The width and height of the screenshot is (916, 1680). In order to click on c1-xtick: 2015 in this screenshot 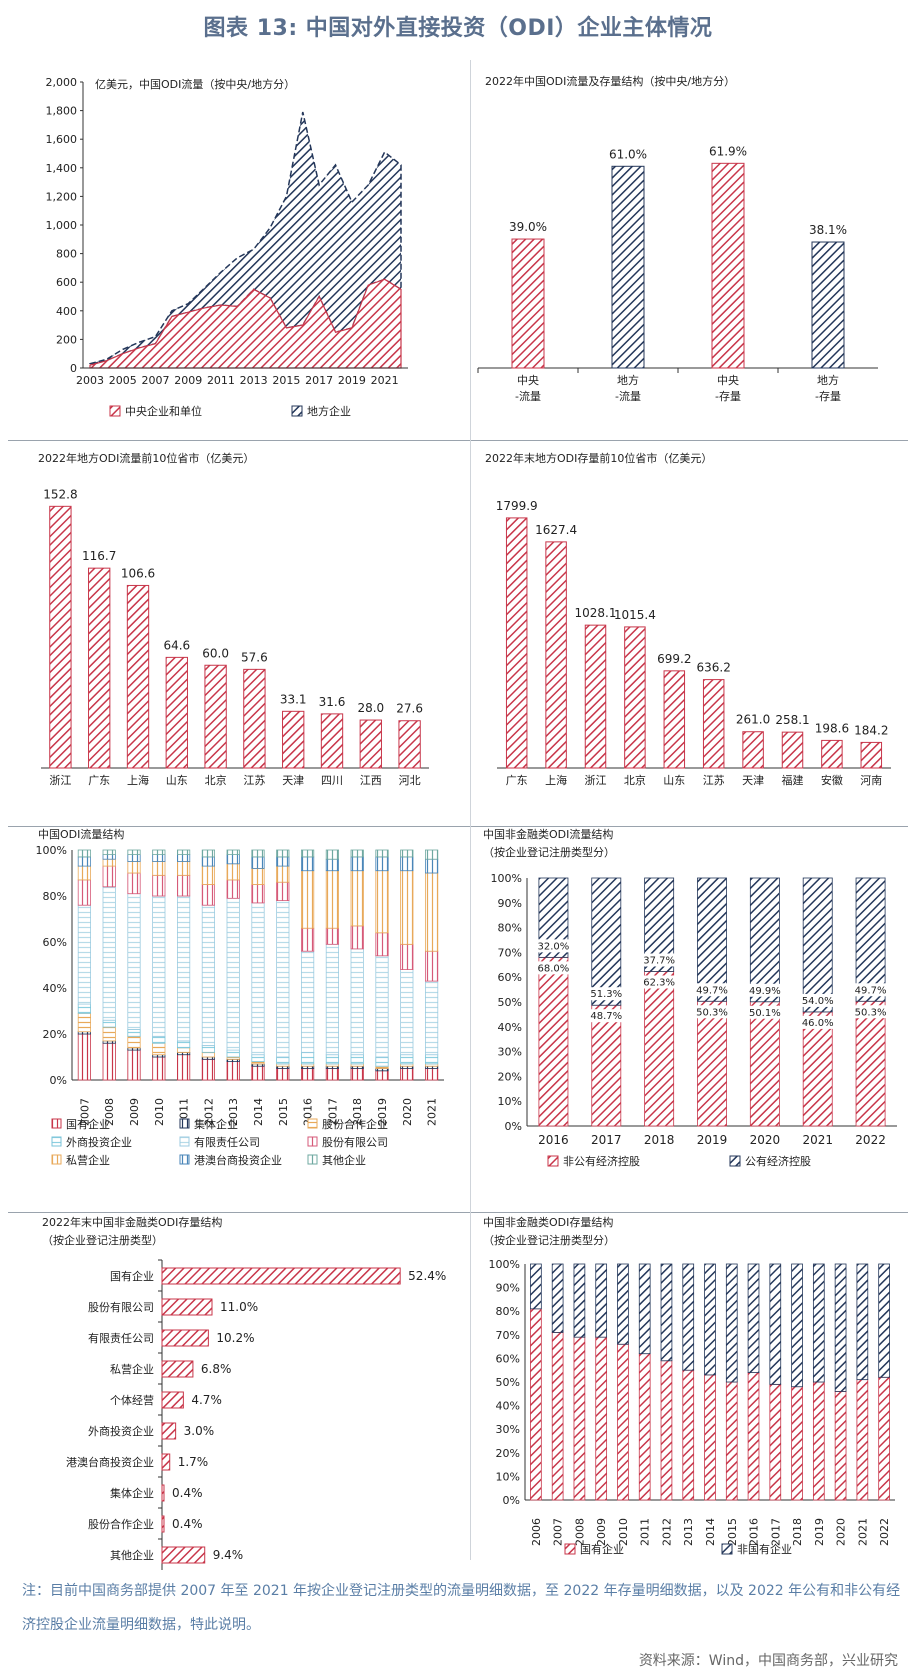, I will do `click(286, 380)`.